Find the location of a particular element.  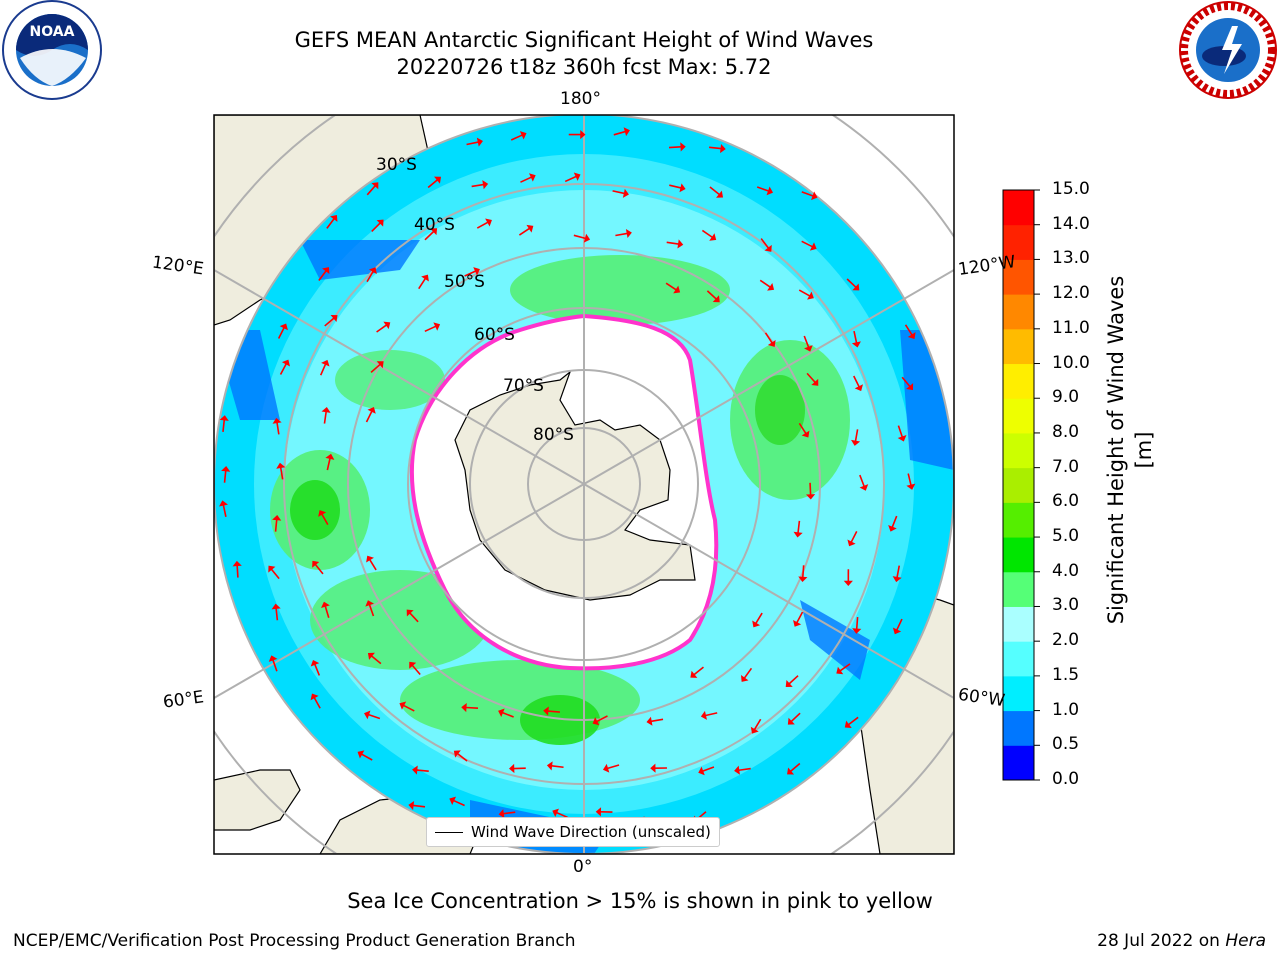

legend-label: Wind Wave Direction (unscaled) is located at coordinates (591, 832).